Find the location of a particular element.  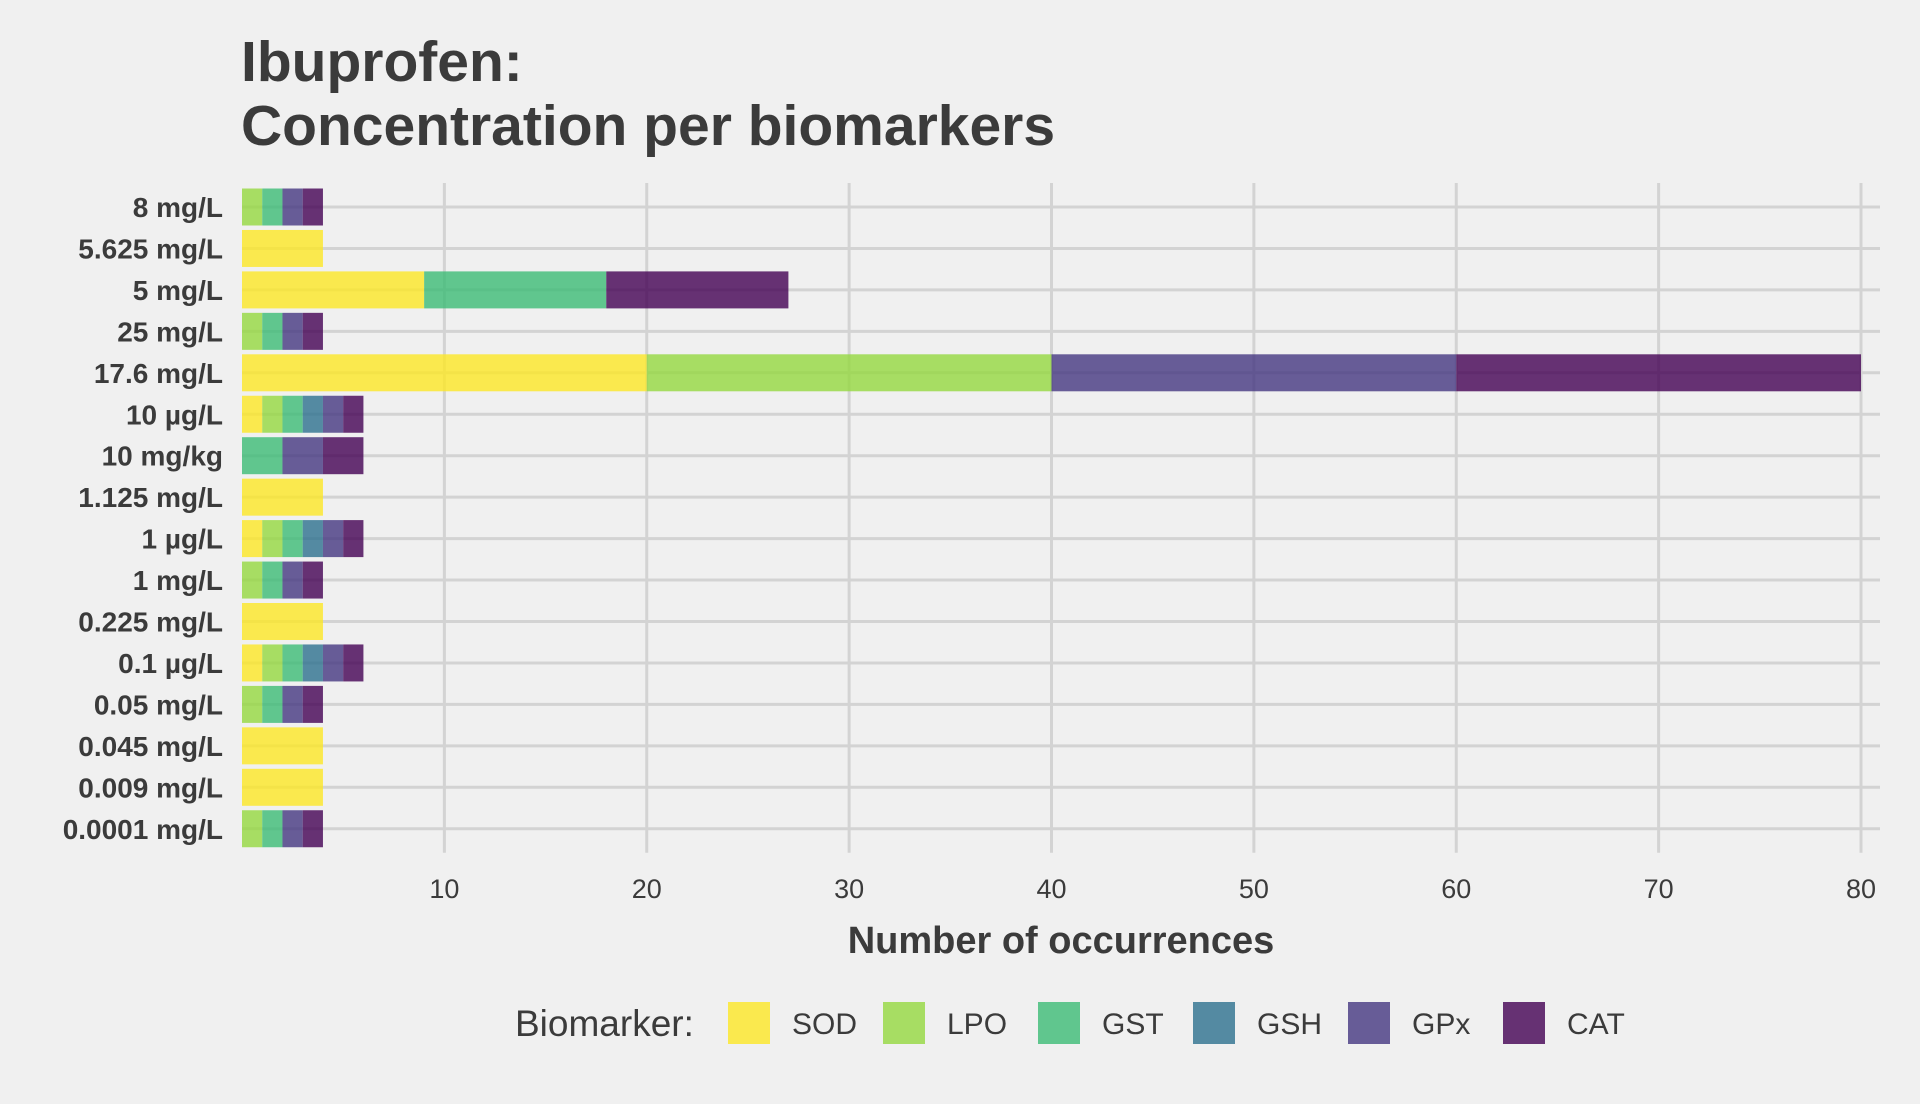

chart-title-line-1: Ibuprofen: is located at coordinates (382, 62).